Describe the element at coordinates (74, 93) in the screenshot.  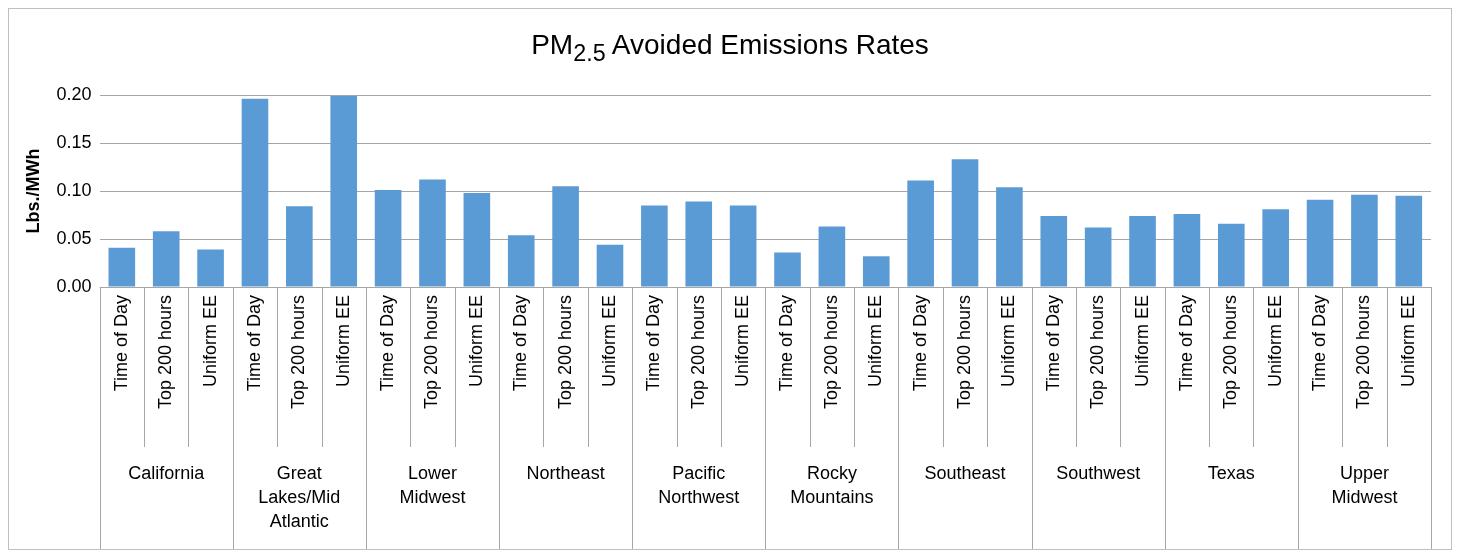
I see `y-tick-label: 0.20` at that location.